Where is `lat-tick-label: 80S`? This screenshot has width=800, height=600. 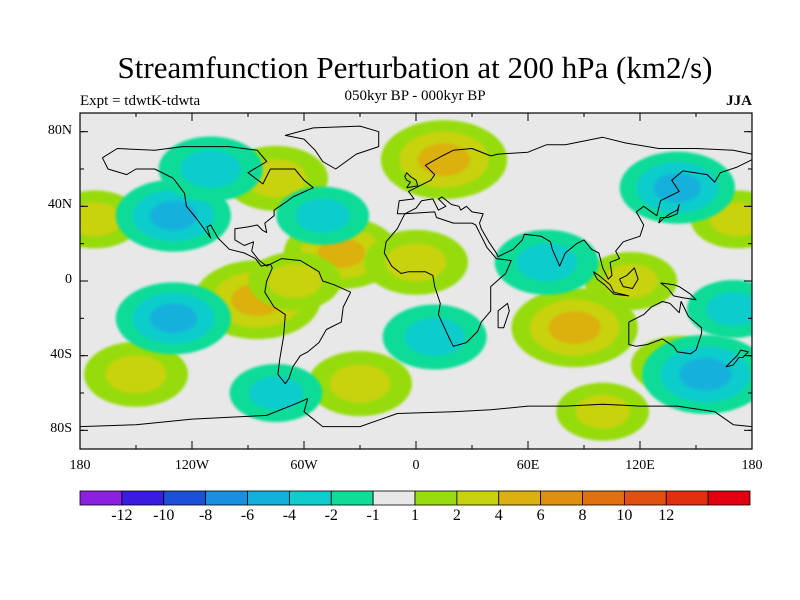
lat-tick-label: 80S is located at coordinates (61, 429).